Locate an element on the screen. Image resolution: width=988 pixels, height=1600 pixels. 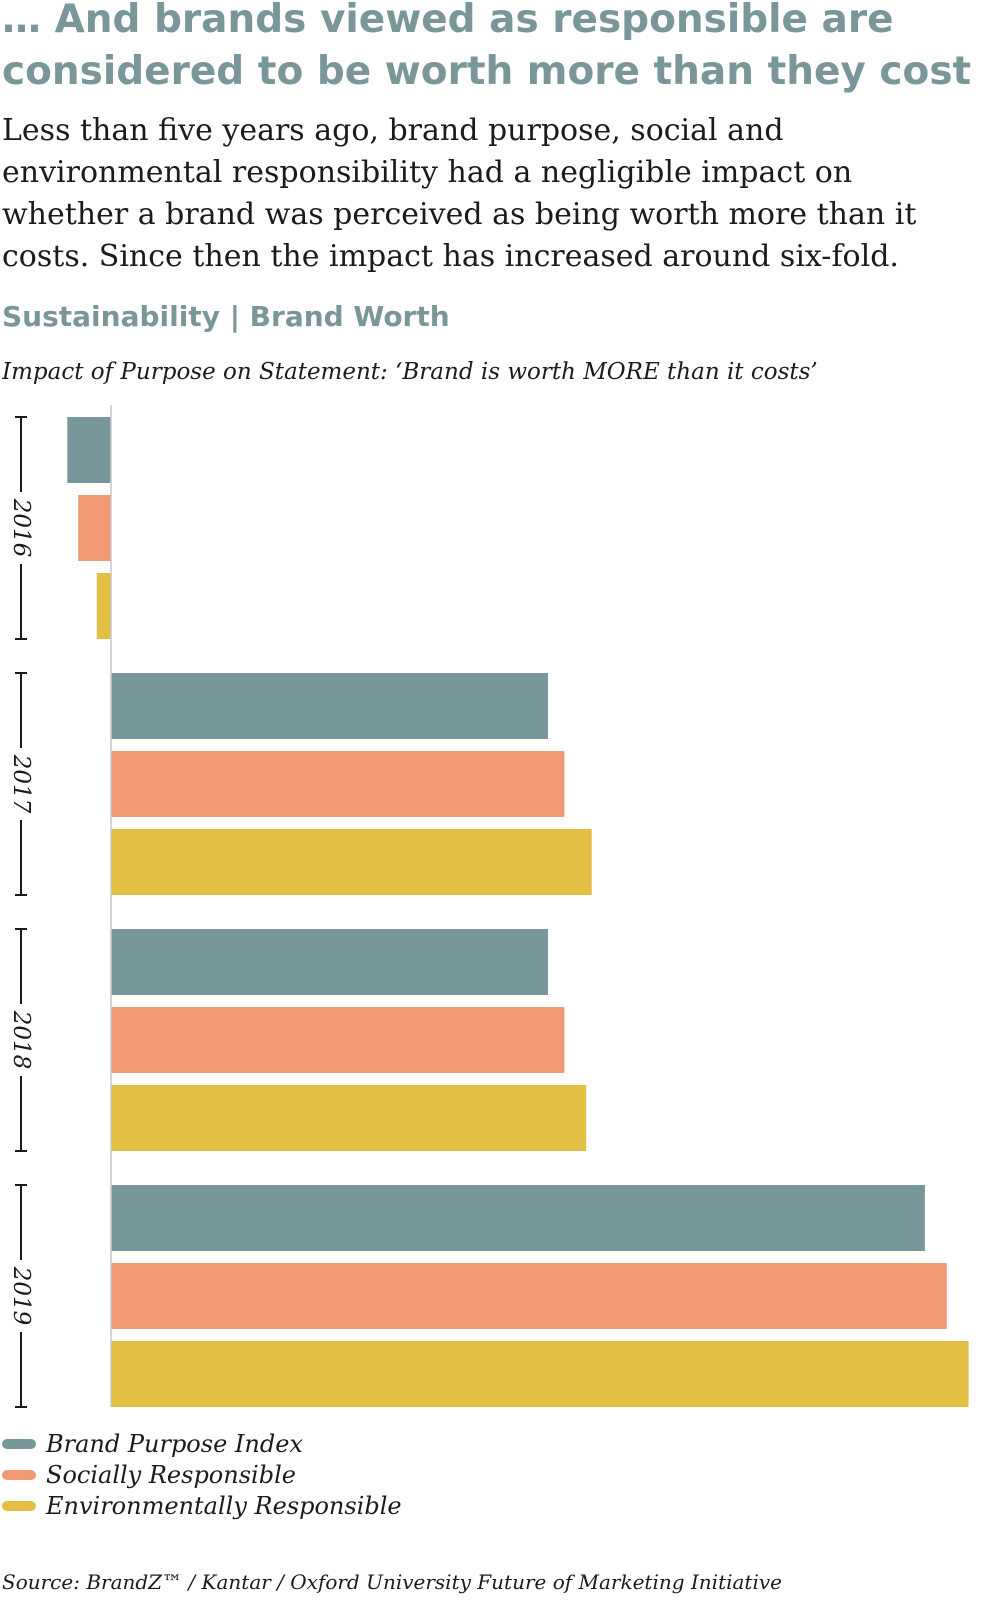
title-line: … And brands viewed as responsible are is located at coordinates (448, 21).